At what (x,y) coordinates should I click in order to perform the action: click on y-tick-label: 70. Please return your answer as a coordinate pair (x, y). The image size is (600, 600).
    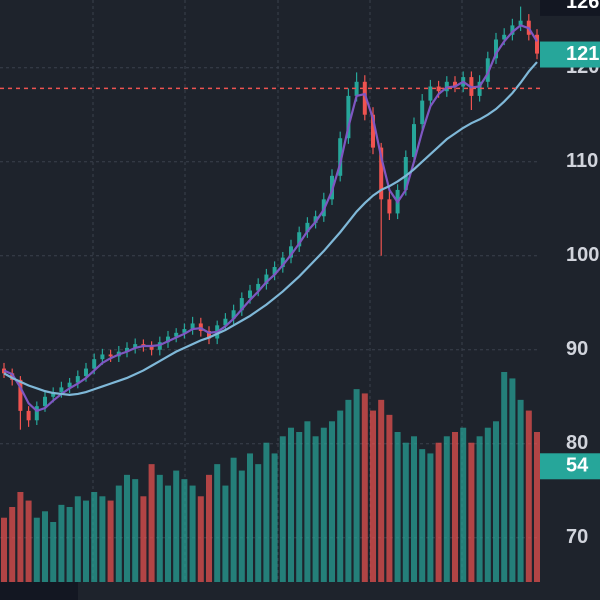
    Looking at the image, I should click on (577, 537).